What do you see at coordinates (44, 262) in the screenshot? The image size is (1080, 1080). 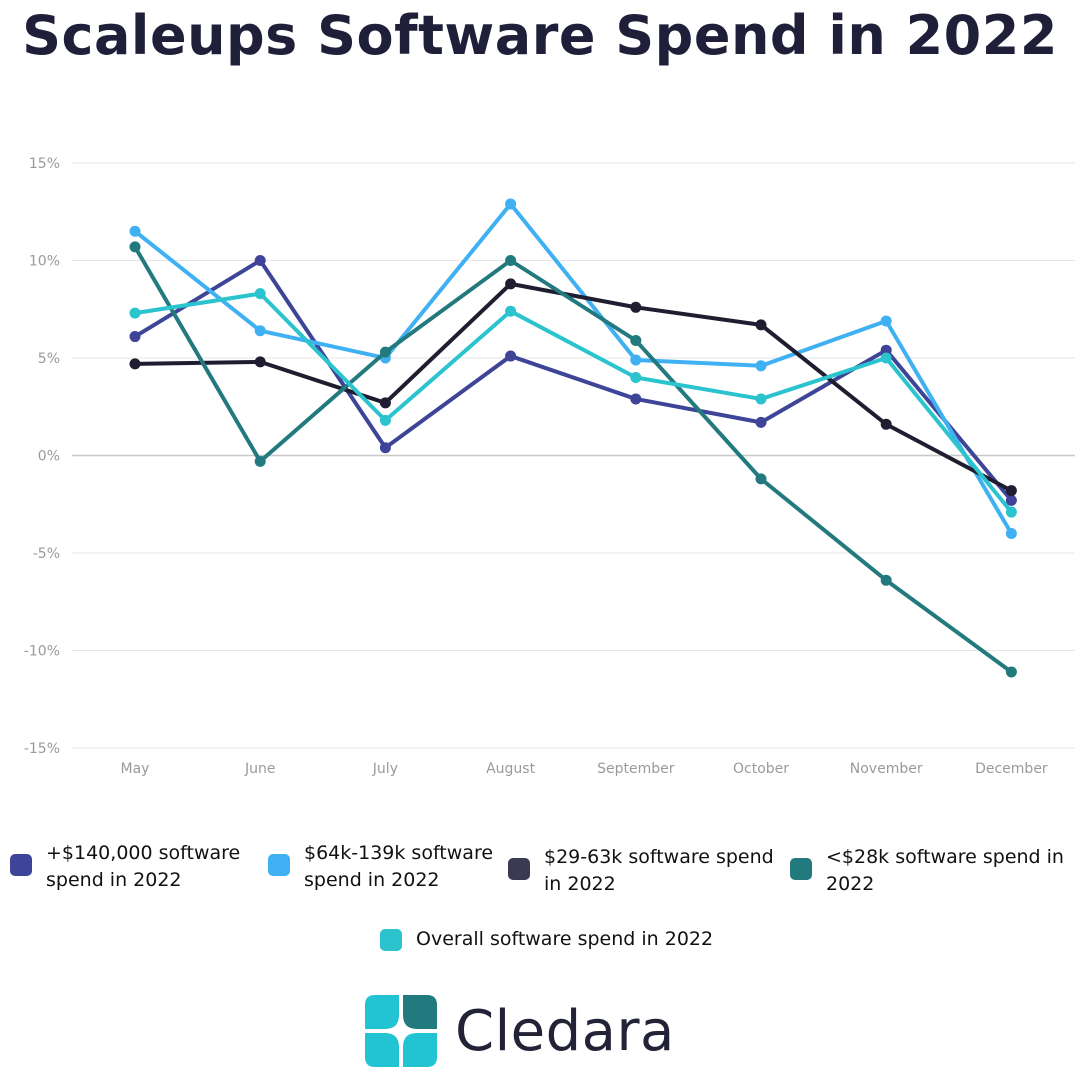 I see `y-tick-label: 10%` at bounding box center [44, 262].